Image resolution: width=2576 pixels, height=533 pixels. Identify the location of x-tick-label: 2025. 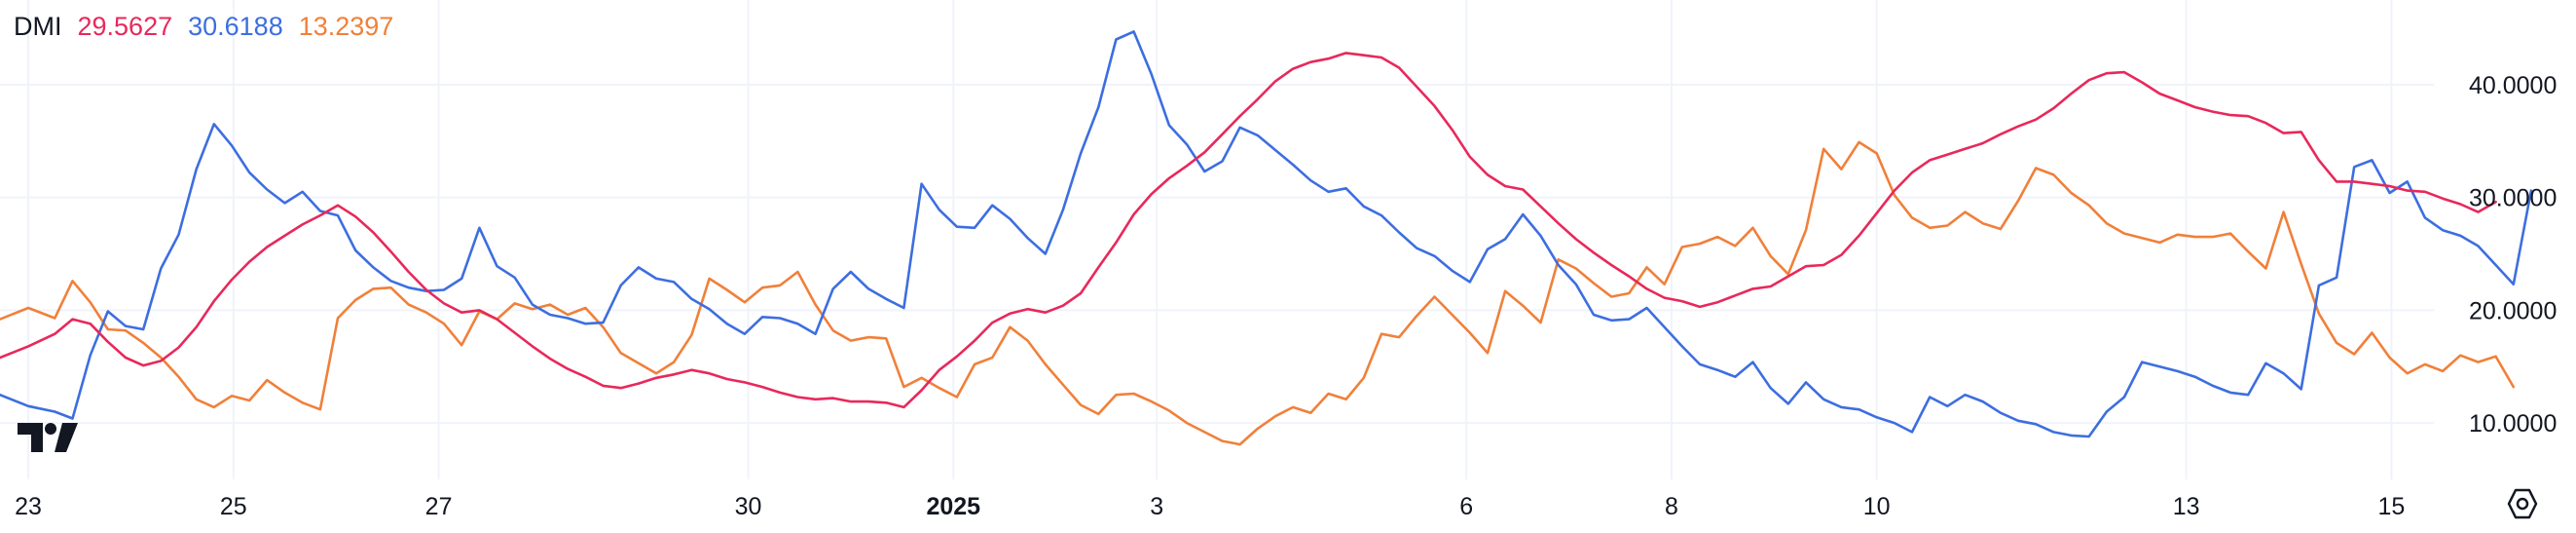
(953, 506).